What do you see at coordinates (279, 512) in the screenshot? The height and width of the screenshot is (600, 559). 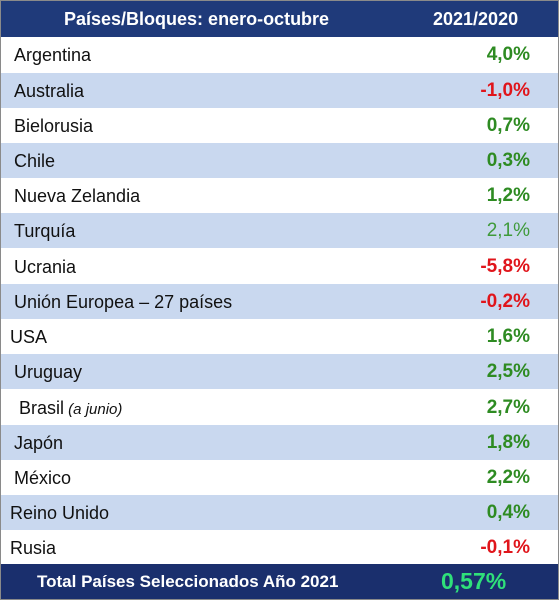 I see `table-row: Reino Unido 0,4%` at bounding box center [279, 512].